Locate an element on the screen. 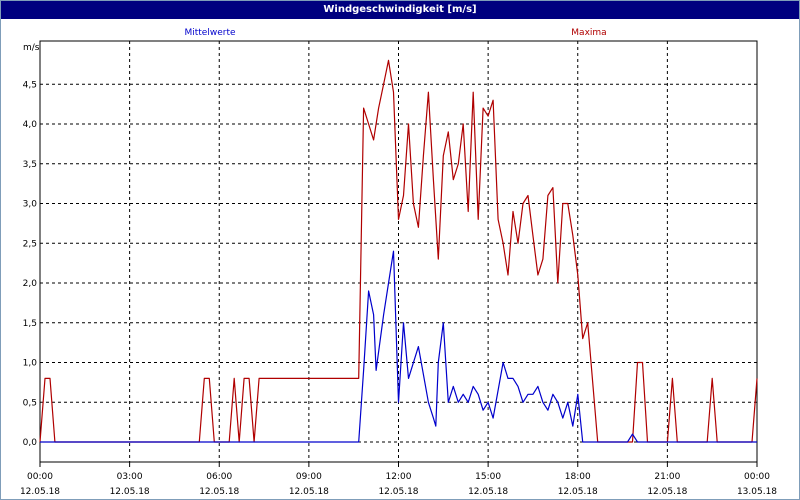 The width and height of the screenshot is (800, 500). y-tick-label: 2,0 is located at coordinates (30, 284).